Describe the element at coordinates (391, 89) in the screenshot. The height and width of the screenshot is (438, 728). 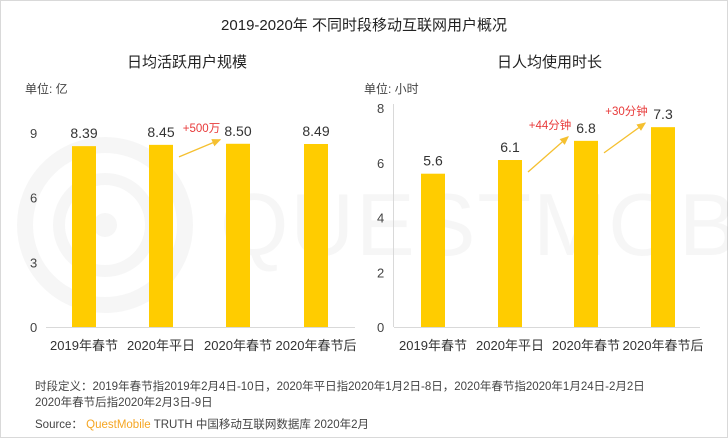
I see `right-unit-label: 单位: 小时` at that location.